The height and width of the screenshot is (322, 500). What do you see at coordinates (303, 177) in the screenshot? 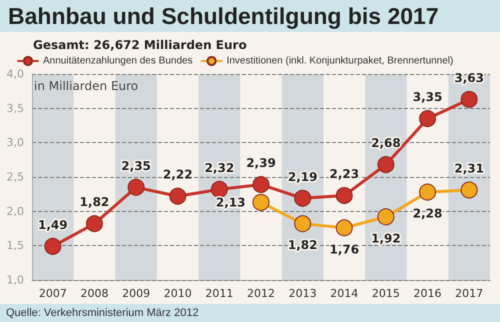
I see `data-label: 2,19` at bounding box center [303, 177].